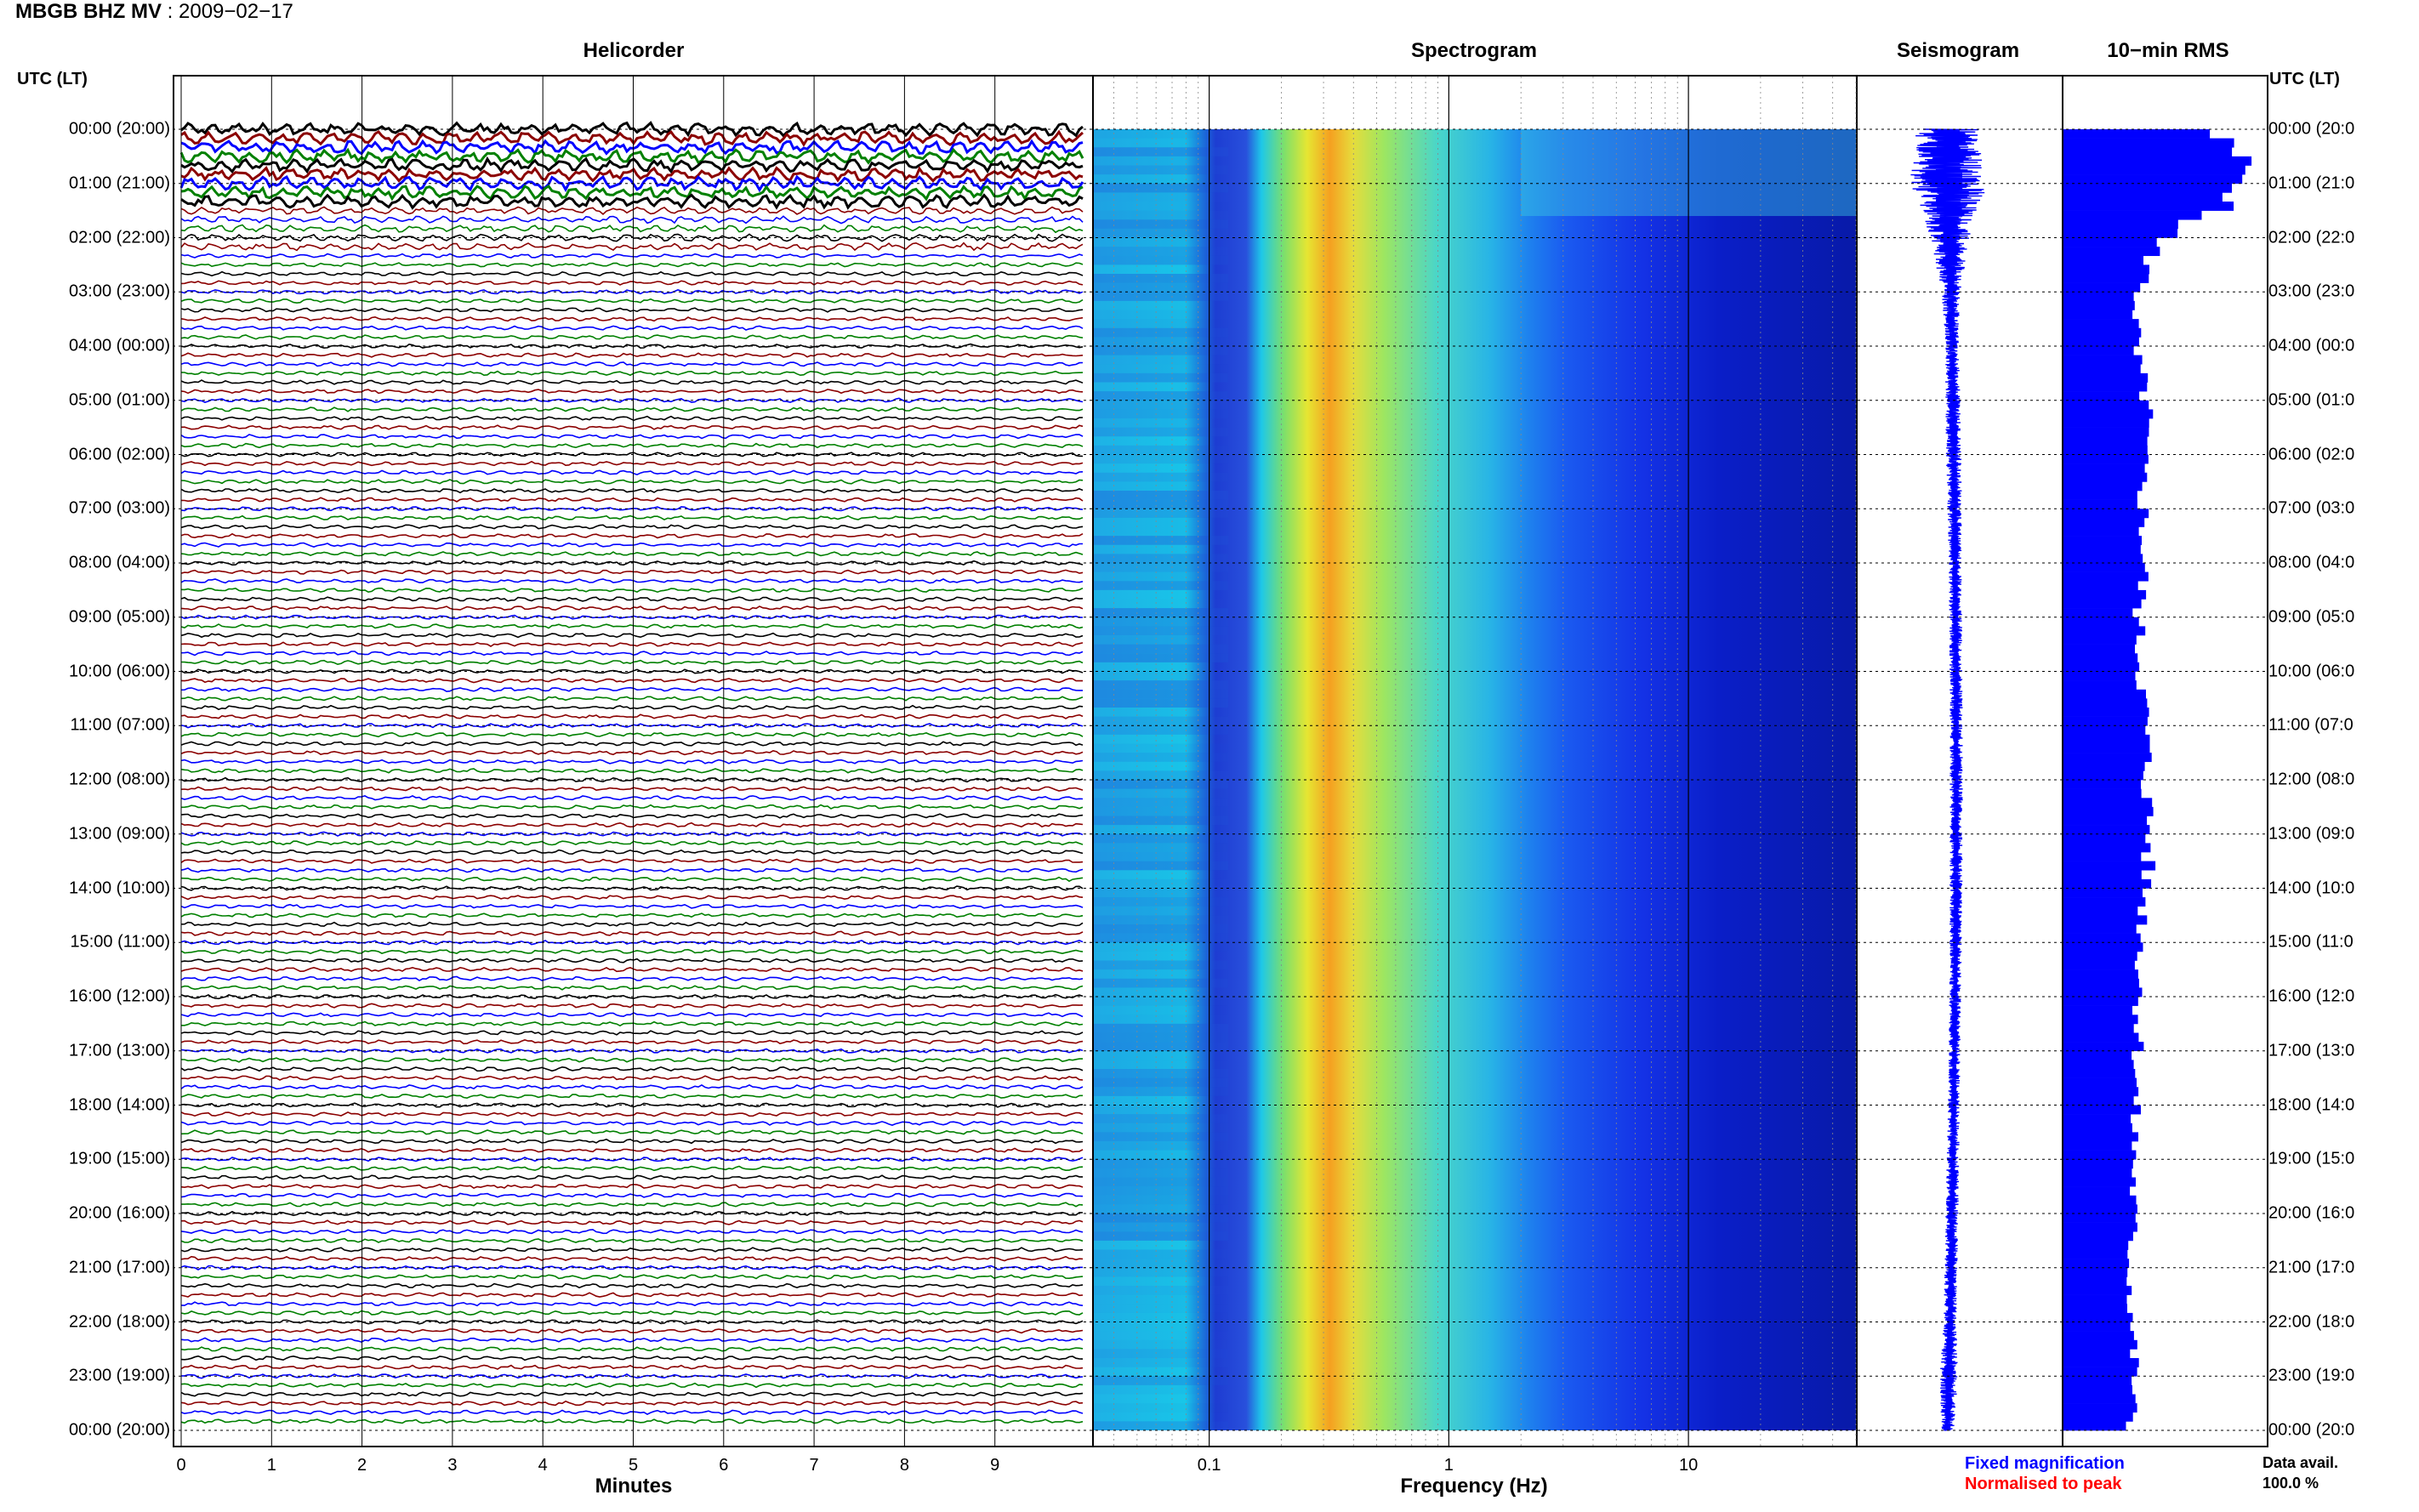 Image resolution: width=2419 pixels, height=1512 pixels. Describe the element at coordinates (1474, 1486) in the screenshot. I see `spectrogram-xlabel: Frequency (Hz)` at that location.